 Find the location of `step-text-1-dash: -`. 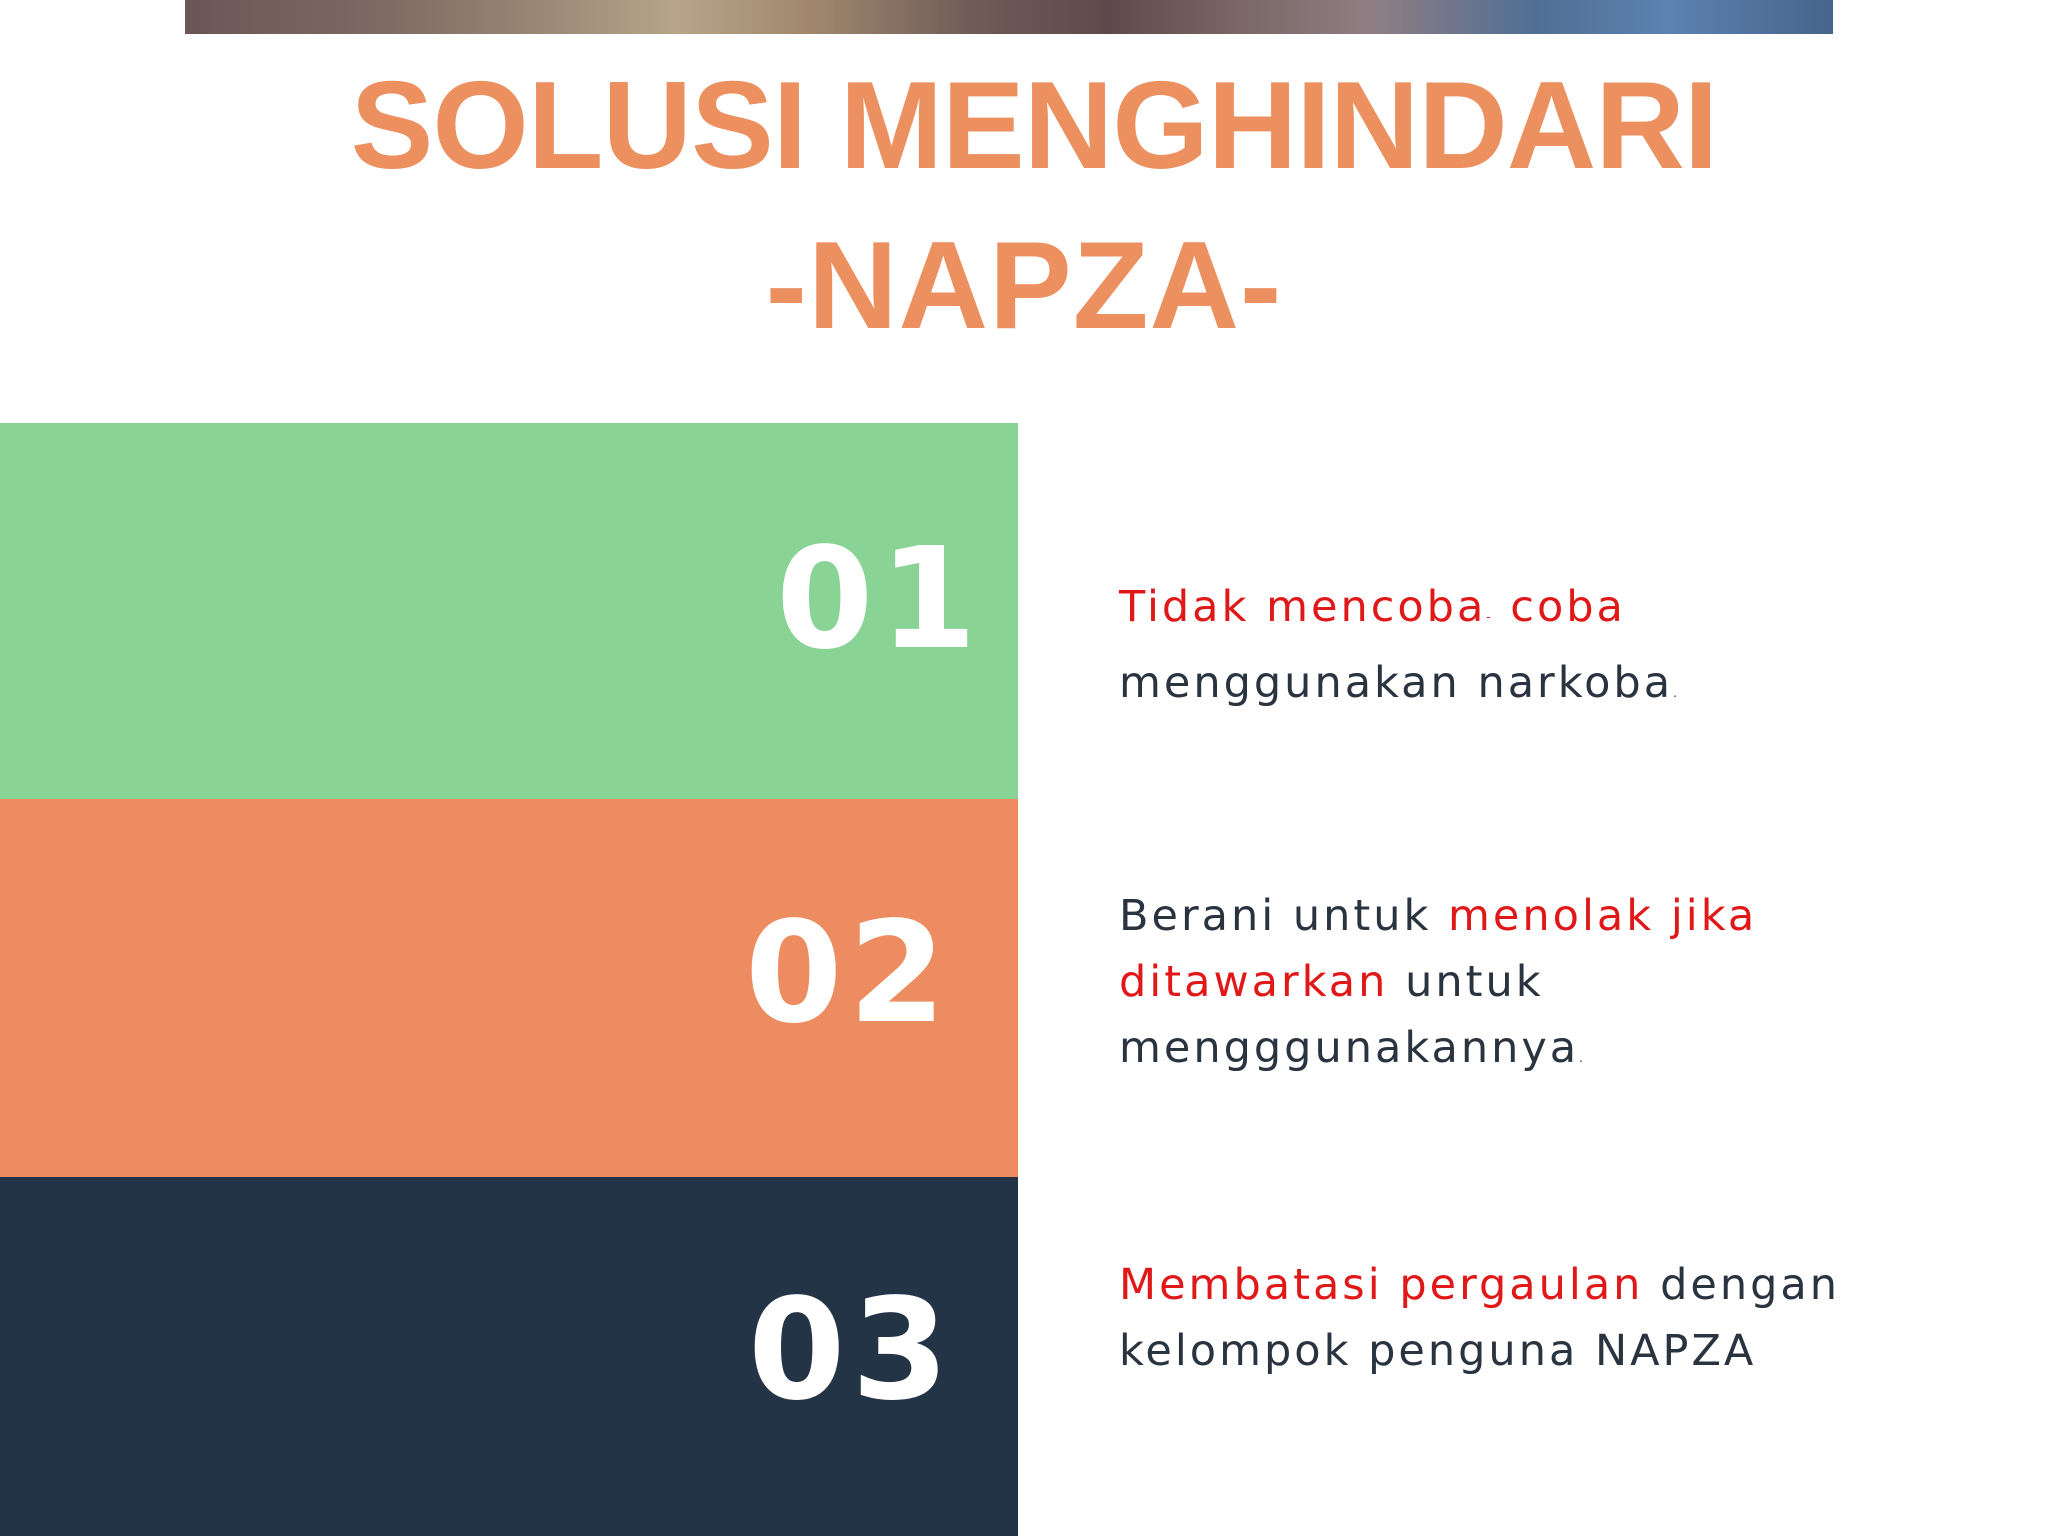

step-text-1-dash: - is located at coordinates (1490, 617).